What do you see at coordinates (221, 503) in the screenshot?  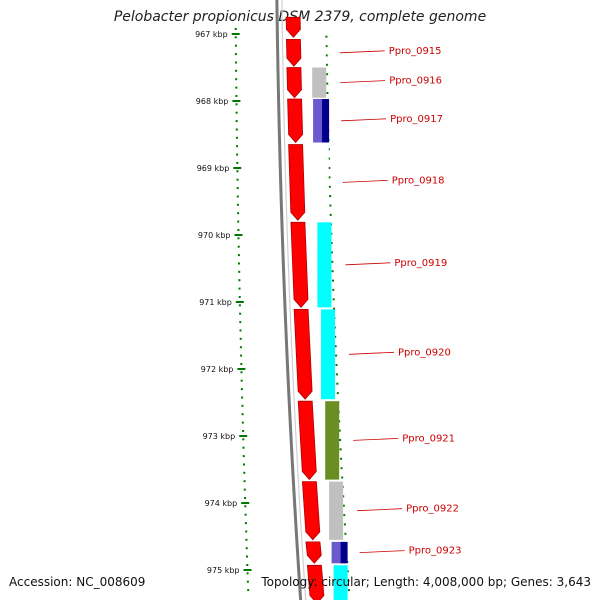 I see `tick-label: 974 kbp` at bounding box center [221, 503].